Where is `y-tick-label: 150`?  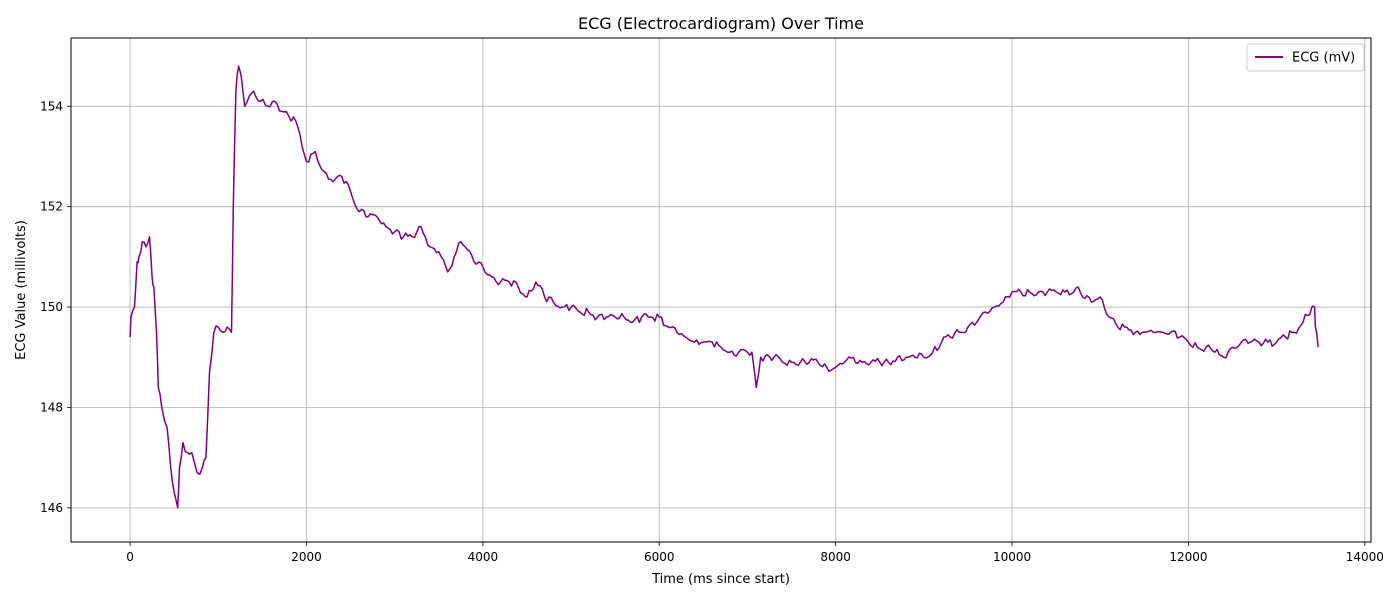 y-tick-label: 150 is located at coordinates (51, 307).